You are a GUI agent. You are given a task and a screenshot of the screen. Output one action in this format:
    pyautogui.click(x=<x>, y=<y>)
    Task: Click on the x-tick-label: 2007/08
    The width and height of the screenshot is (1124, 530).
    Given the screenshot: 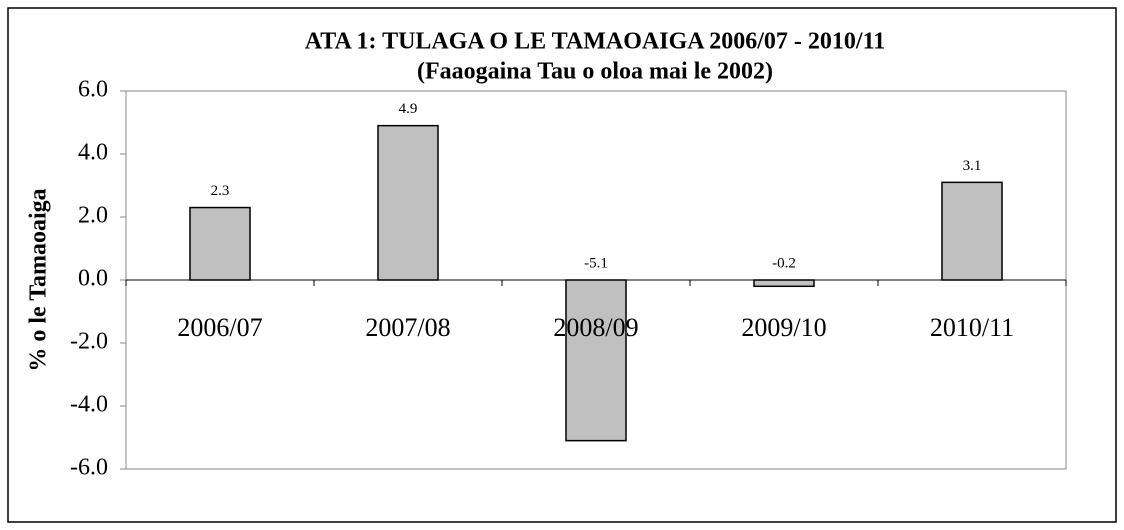 What is the action you would take?
    pyautogui.click(x=407, y=327)
    